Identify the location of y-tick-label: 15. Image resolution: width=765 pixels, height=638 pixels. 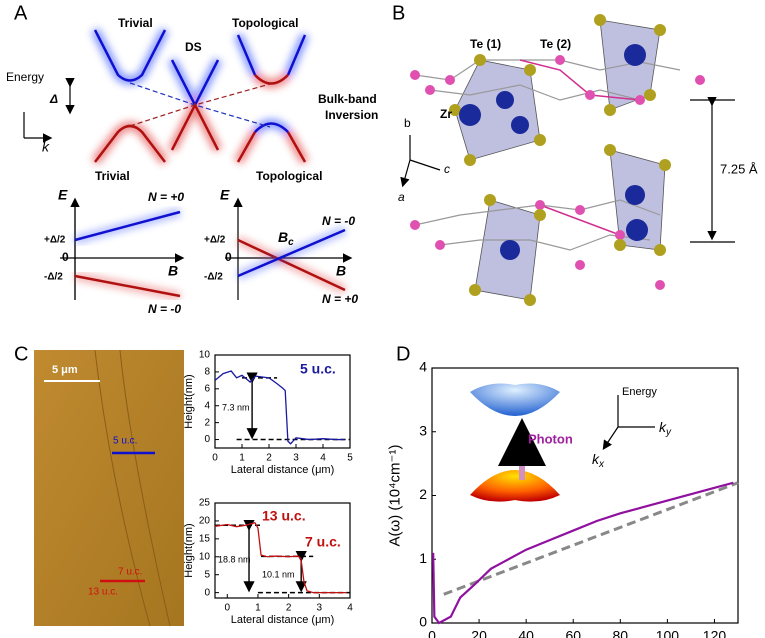
(205, 538).